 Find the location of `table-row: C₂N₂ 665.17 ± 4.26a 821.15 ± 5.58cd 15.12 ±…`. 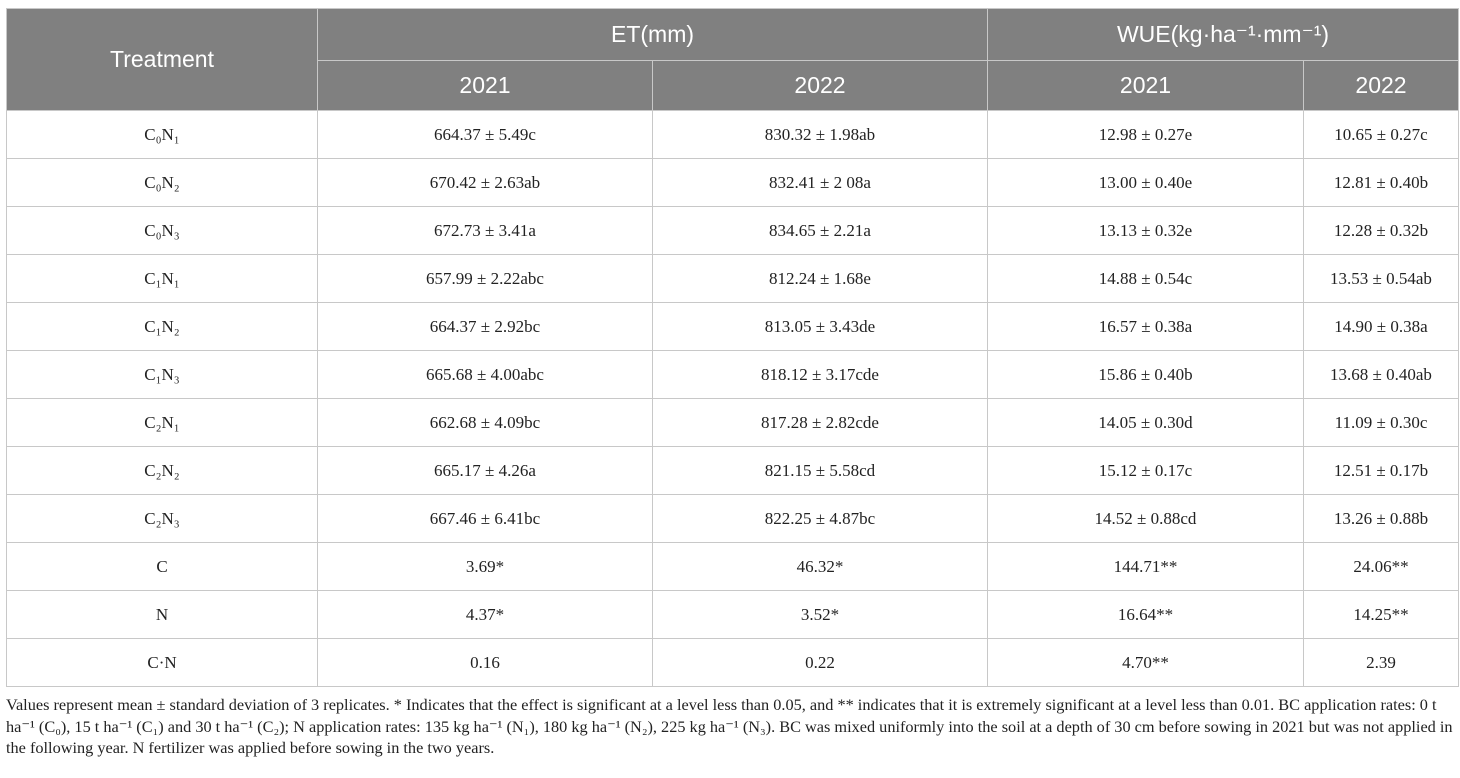

table-row: C₂N₂ 665.17 ± 4.26a 821.15 ± 5.58cd 15.12 ±… is located at coordinates (732, 470).